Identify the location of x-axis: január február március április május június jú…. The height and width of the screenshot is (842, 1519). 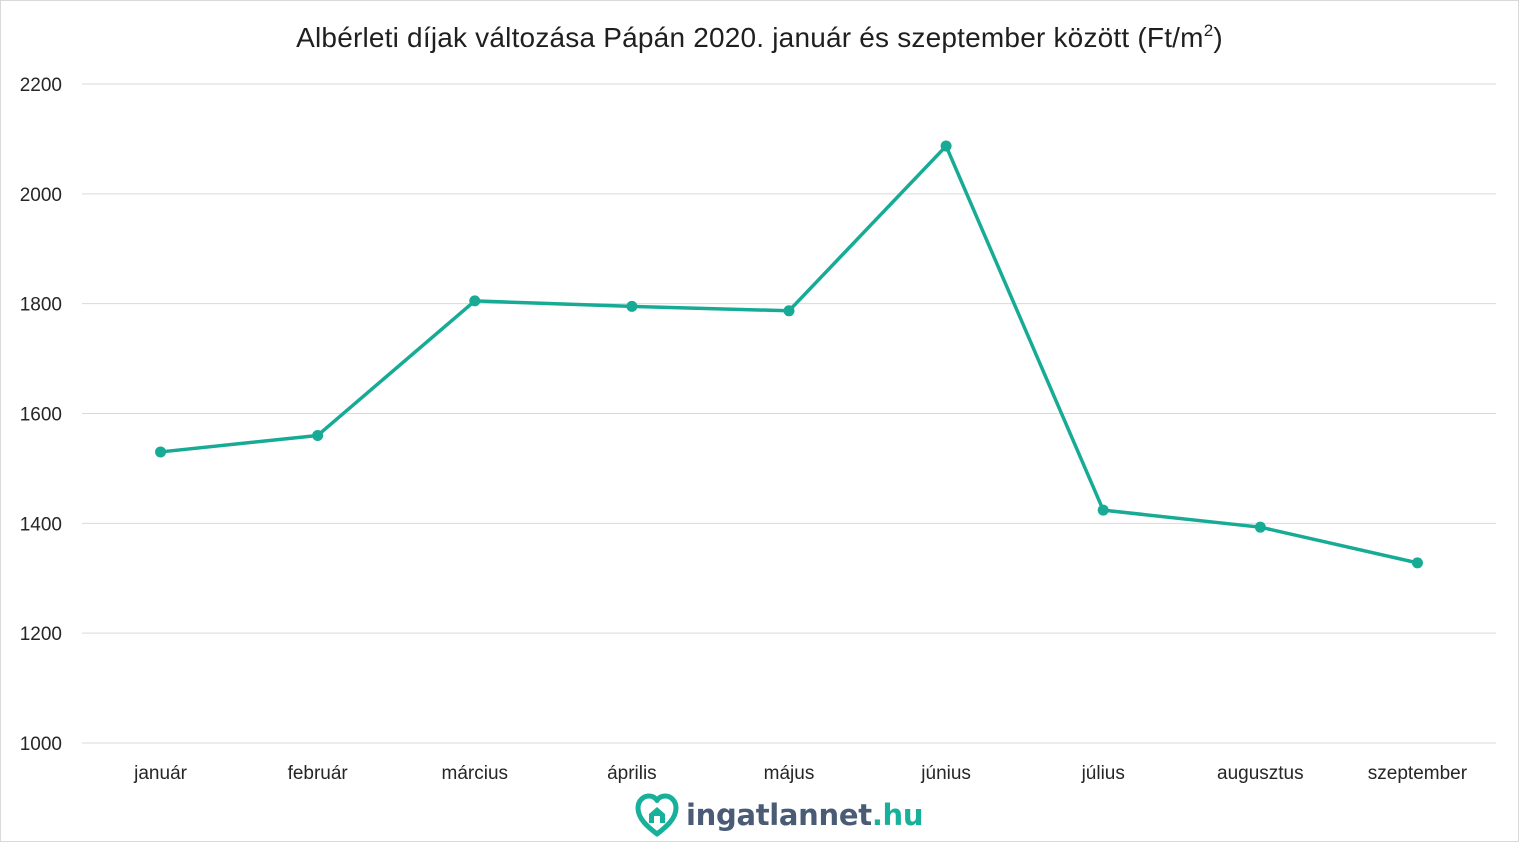
(800, 773).